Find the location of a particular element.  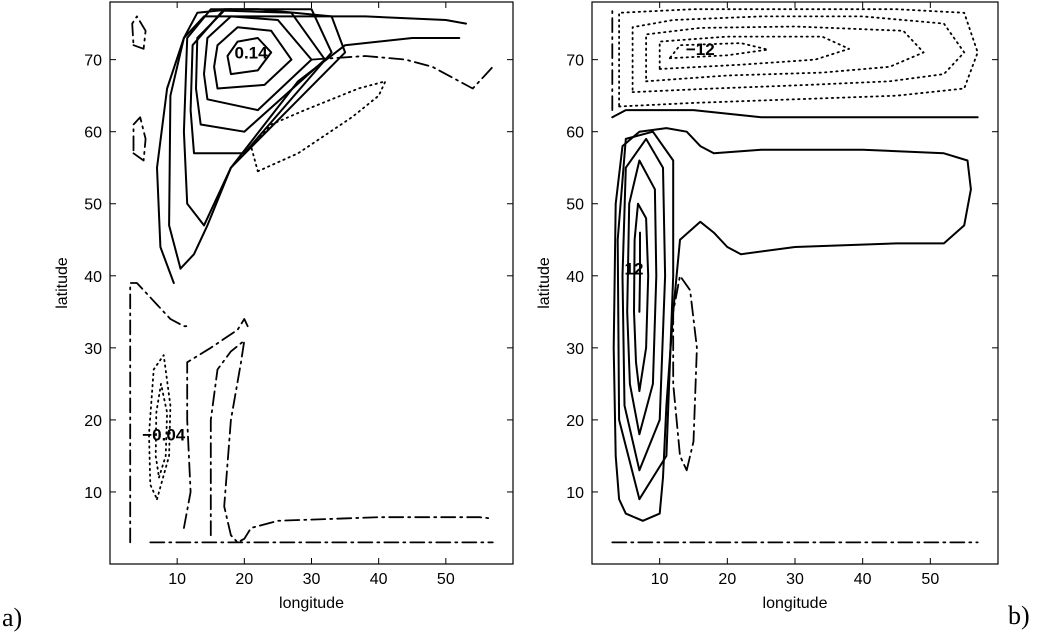

panel-b-x-axis-label: longitude is located at coordinates (795, 603).